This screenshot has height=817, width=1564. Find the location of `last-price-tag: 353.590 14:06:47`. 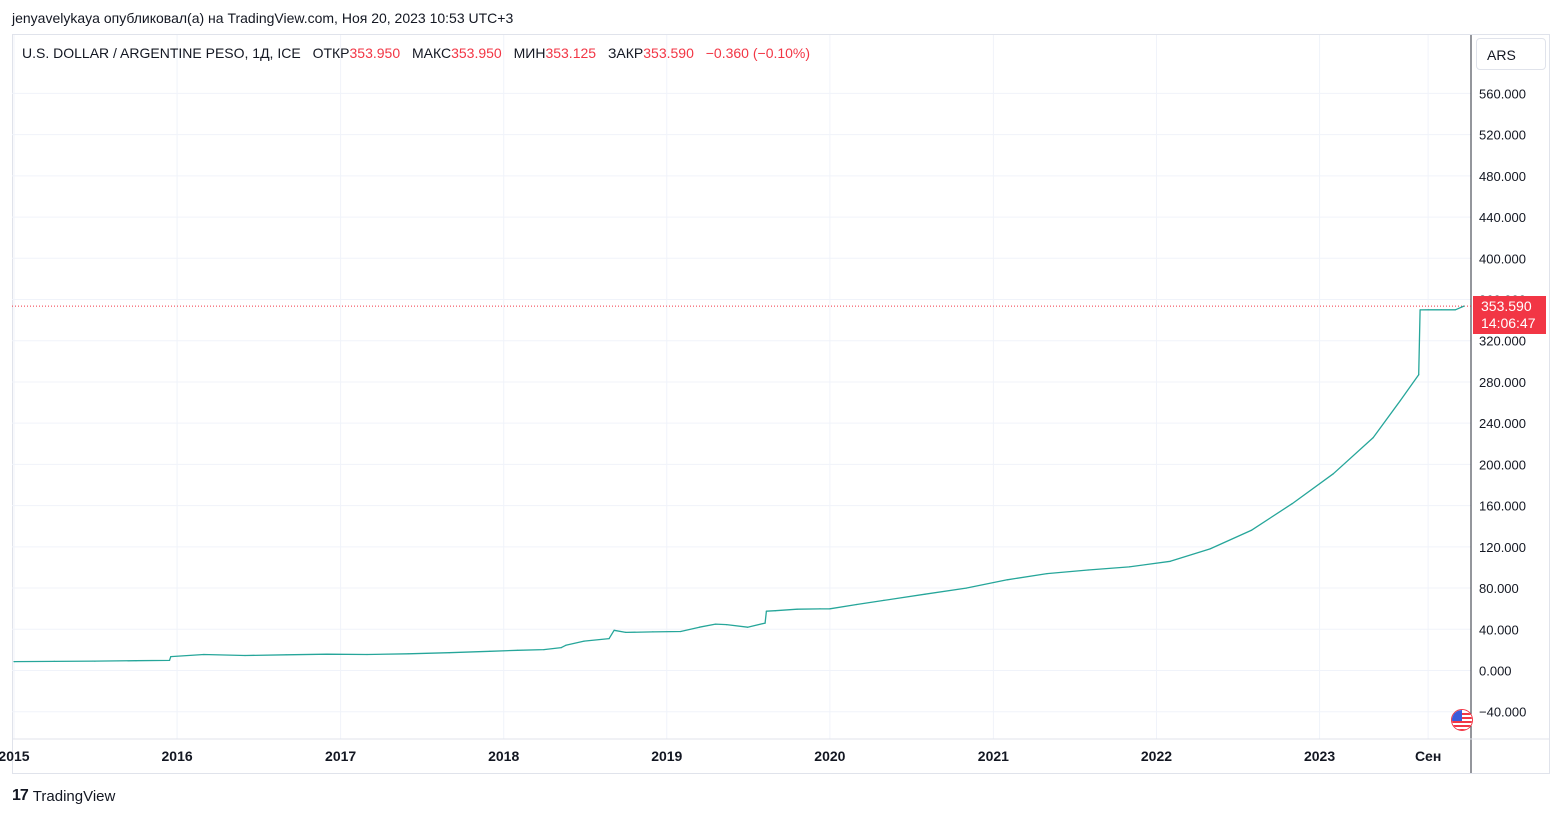

last-price-tag: 353.590 14:06:47 is located at coordinates (1509, 315).